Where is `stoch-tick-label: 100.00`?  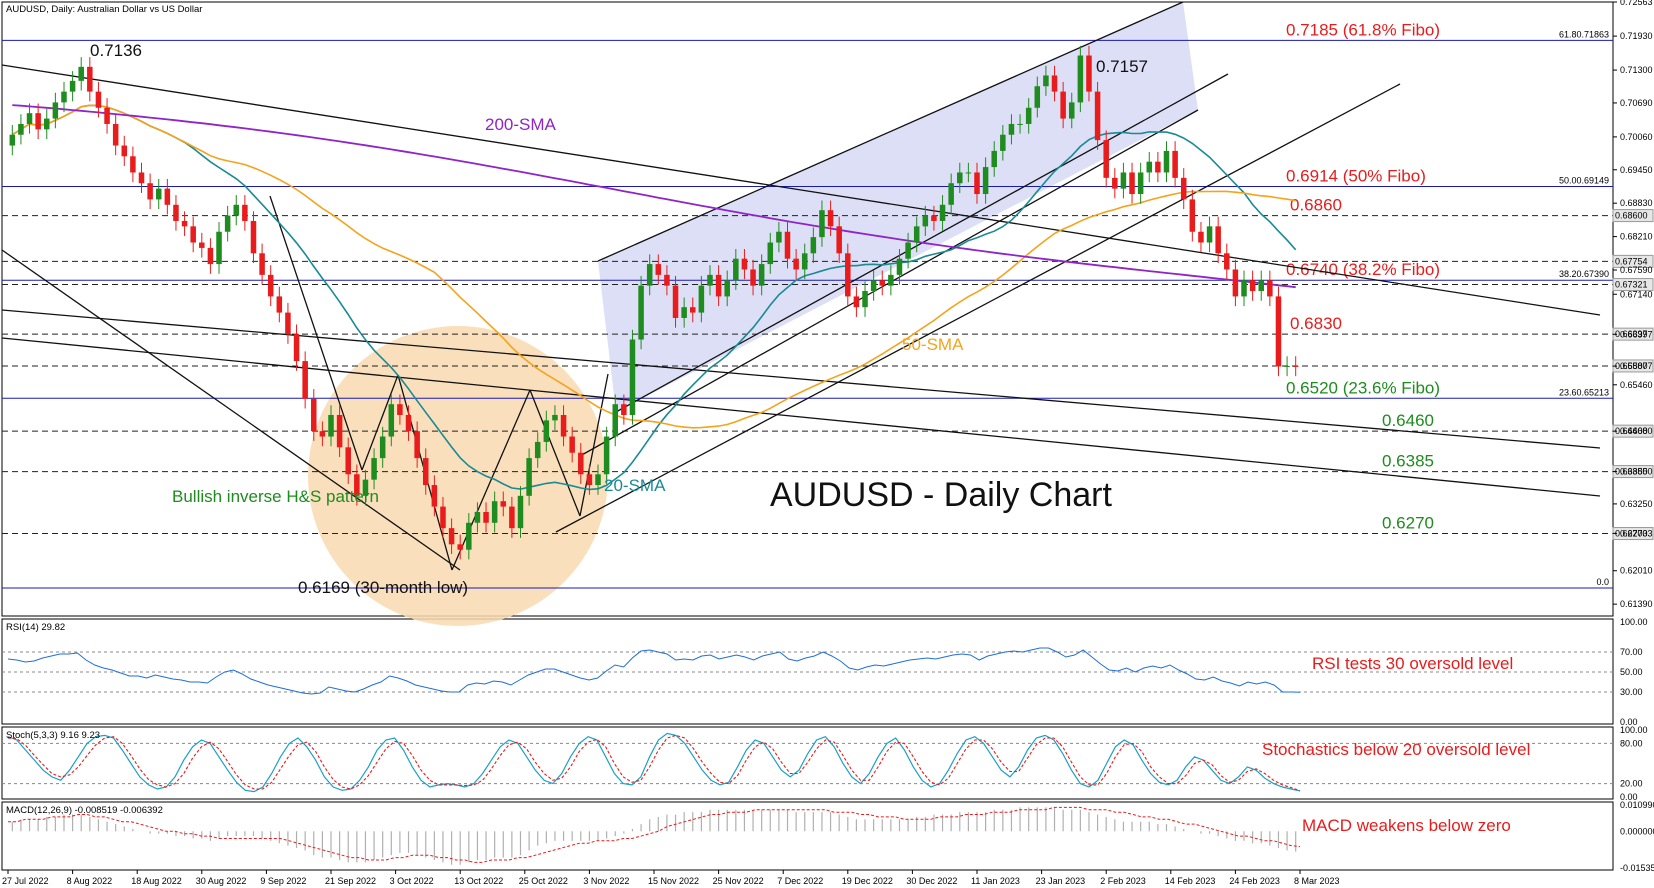
stoch-tick-label: 100.00 is located at coordinates (1634, 730).